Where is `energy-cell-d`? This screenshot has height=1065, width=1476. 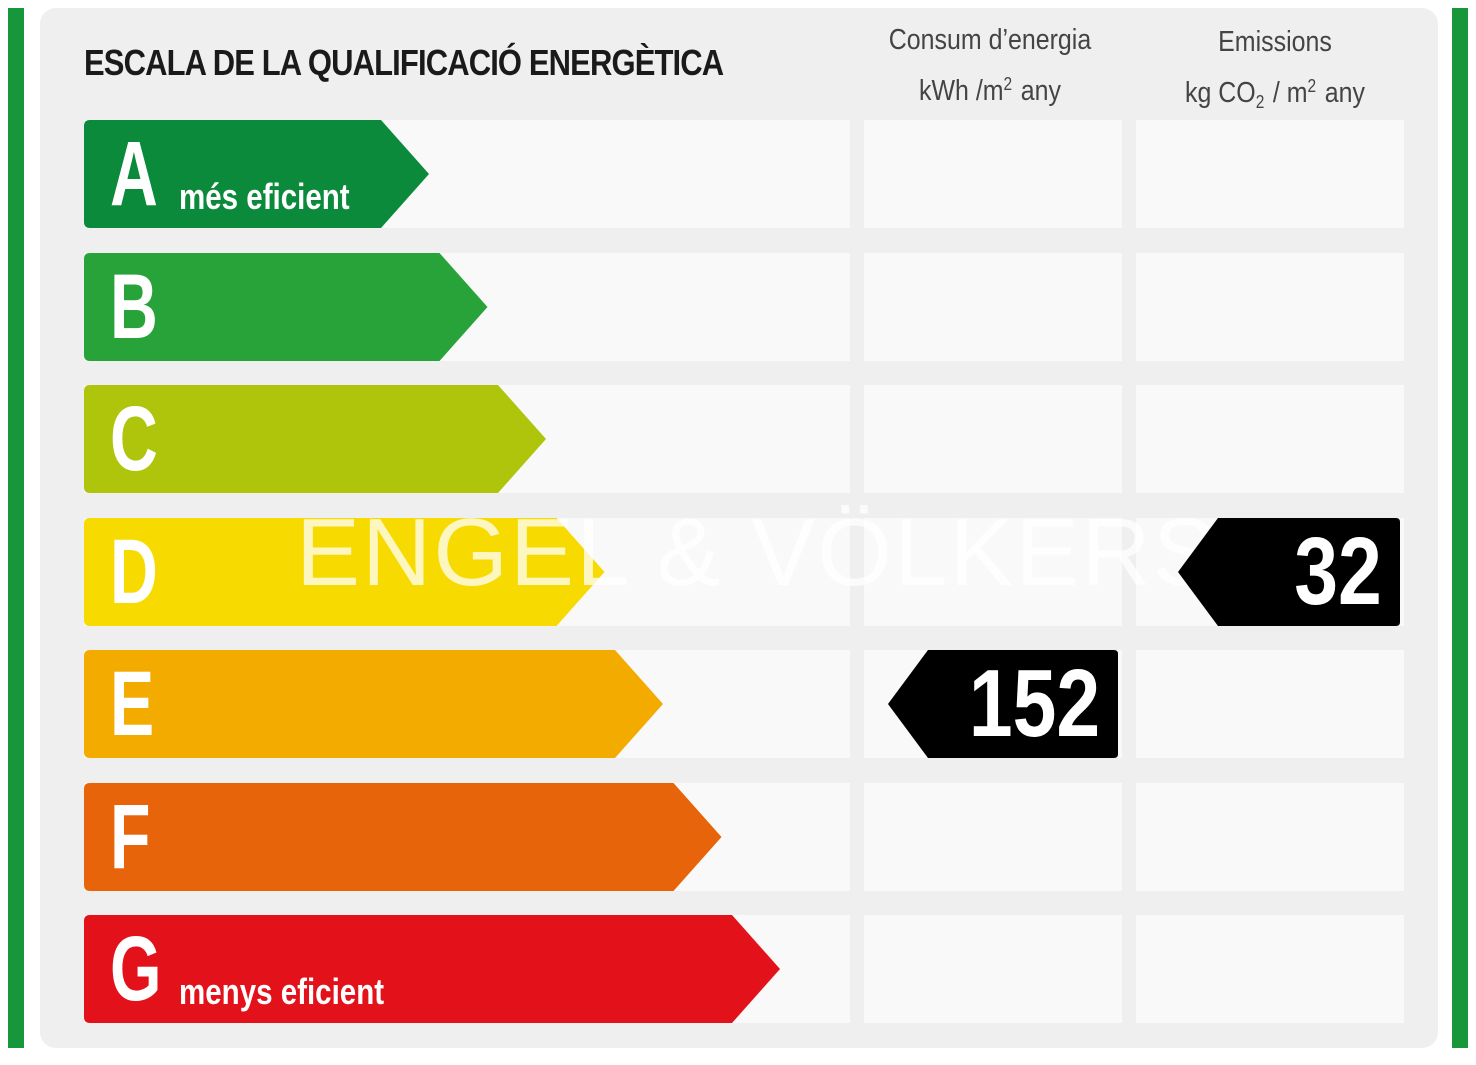 energy-cell-d is located at coordinates (993, 571).